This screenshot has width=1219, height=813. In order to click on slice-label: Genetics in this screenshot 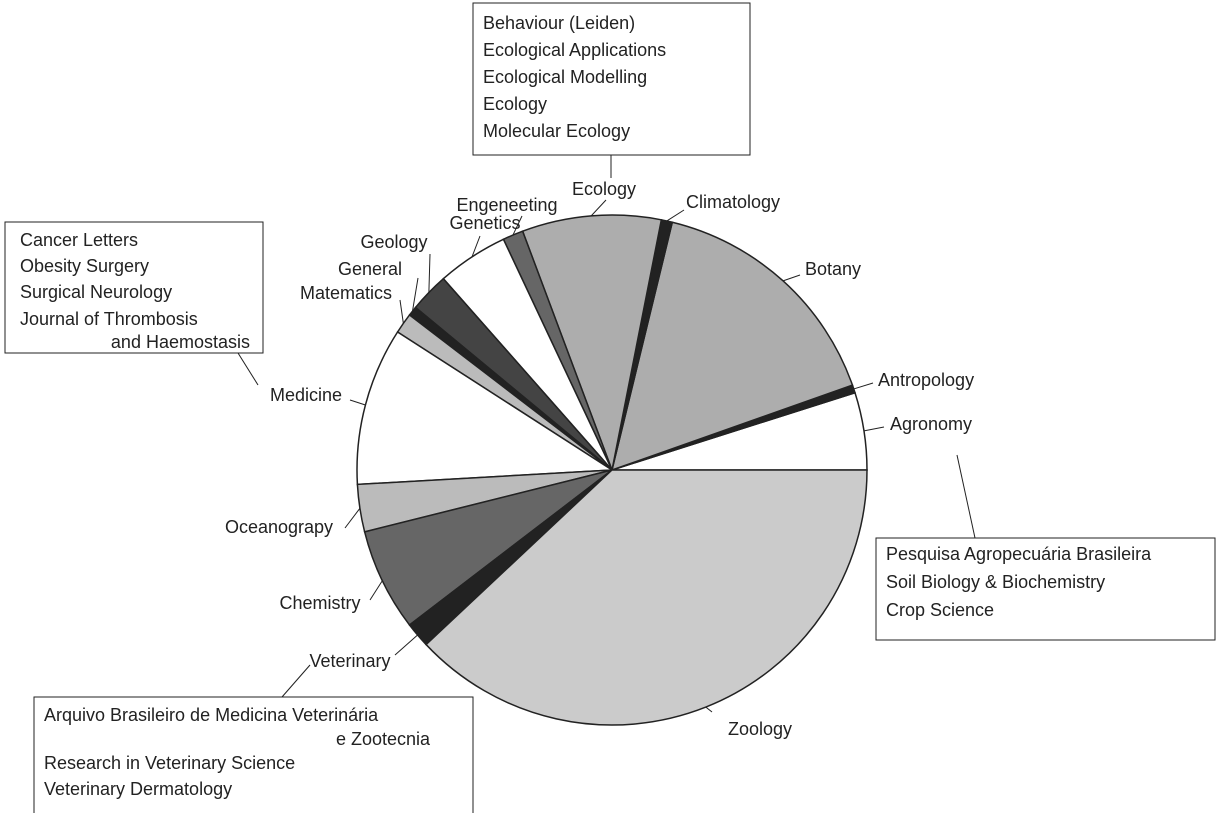, I will do `click(484, 223)`.